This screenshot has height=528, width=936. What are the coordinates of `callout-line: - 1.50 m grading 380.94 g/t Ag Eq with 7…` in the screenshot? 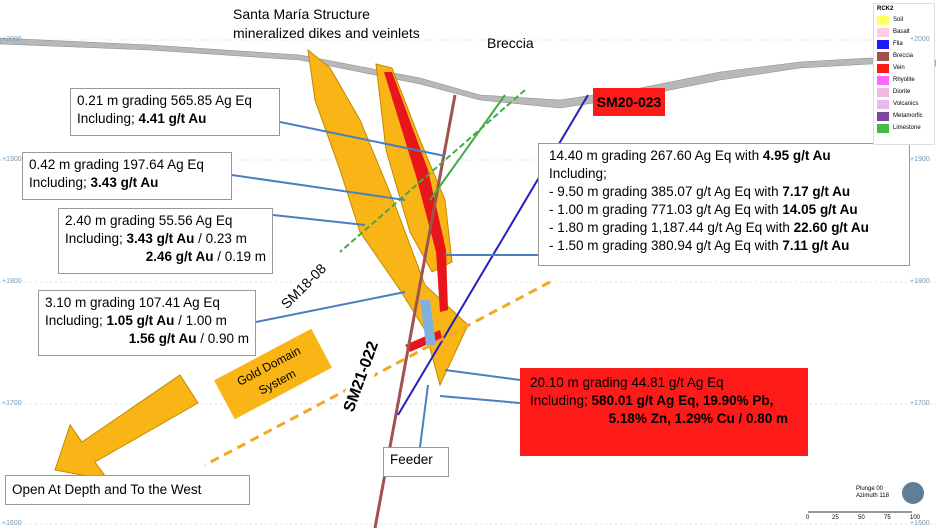 It's located at (726, 246).